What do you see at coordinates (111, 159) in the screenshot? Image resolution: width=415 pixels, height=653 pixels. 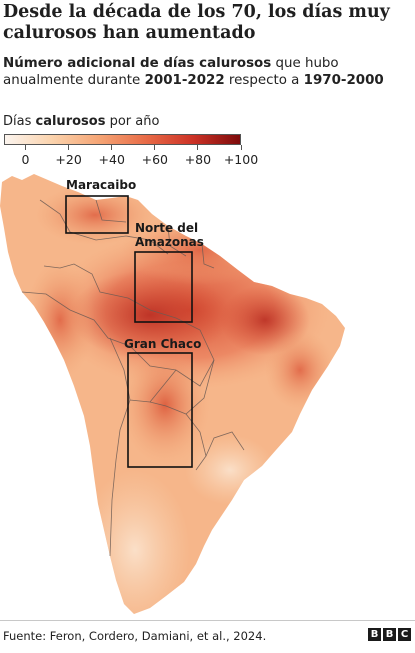 I see `legend-tick-label-2: +40` at bounding box center [111, 159].